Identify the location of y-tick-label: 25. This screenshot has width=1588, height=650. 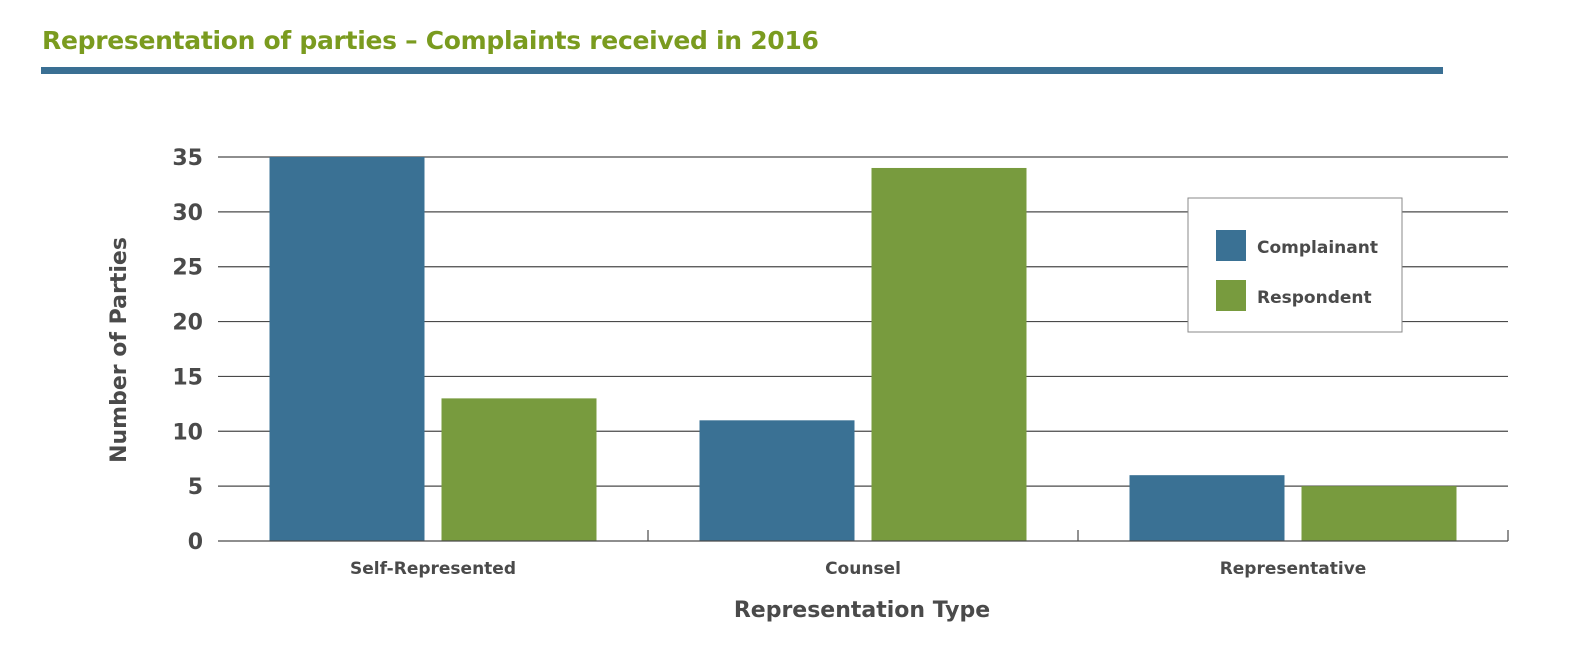
(187, 268).